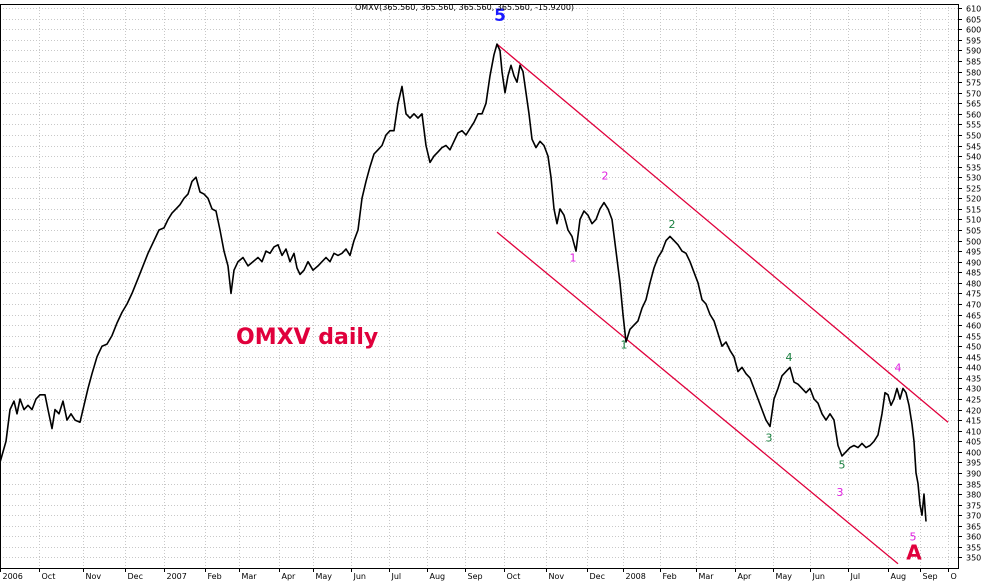  Describe the element at coordinates (307, 337) in the screenshot. I see `chart-title: OMXV daily` at that location.